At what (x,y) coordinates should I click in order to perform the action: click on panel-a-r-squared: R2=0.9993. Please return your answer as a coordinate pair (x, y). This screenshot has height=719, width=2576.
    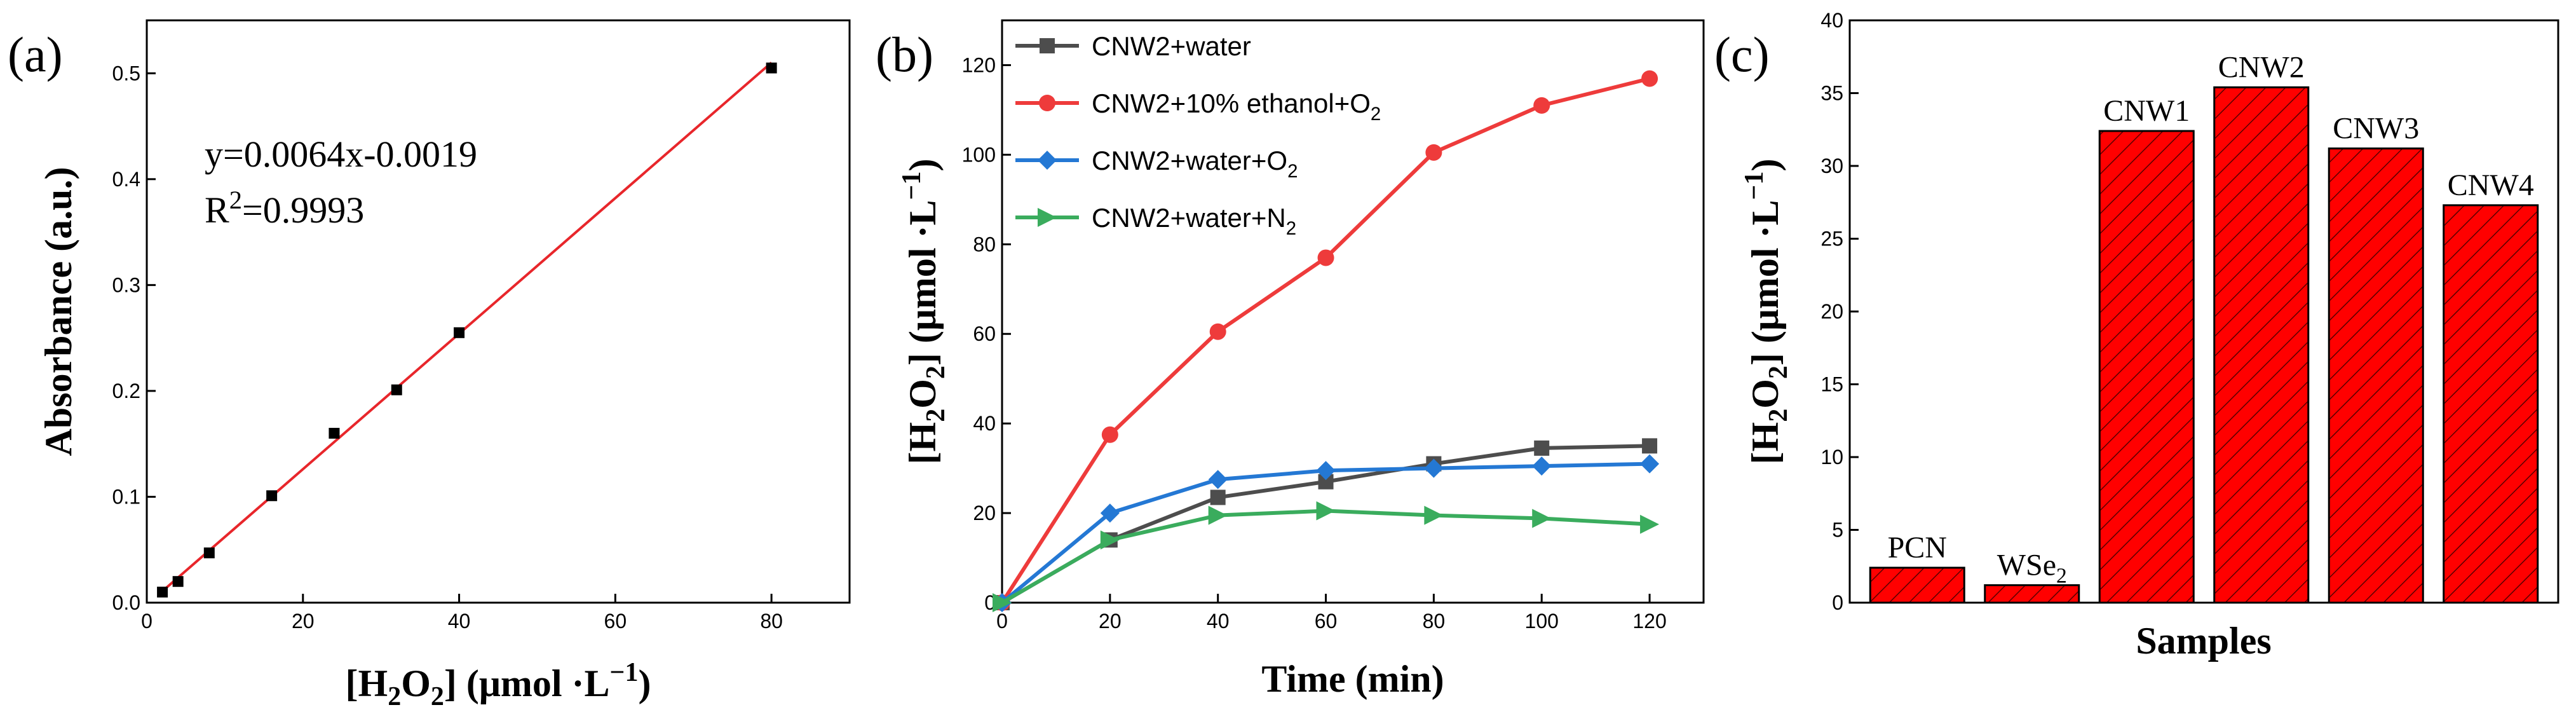
    Looking at the image, I should click on (284, 208).